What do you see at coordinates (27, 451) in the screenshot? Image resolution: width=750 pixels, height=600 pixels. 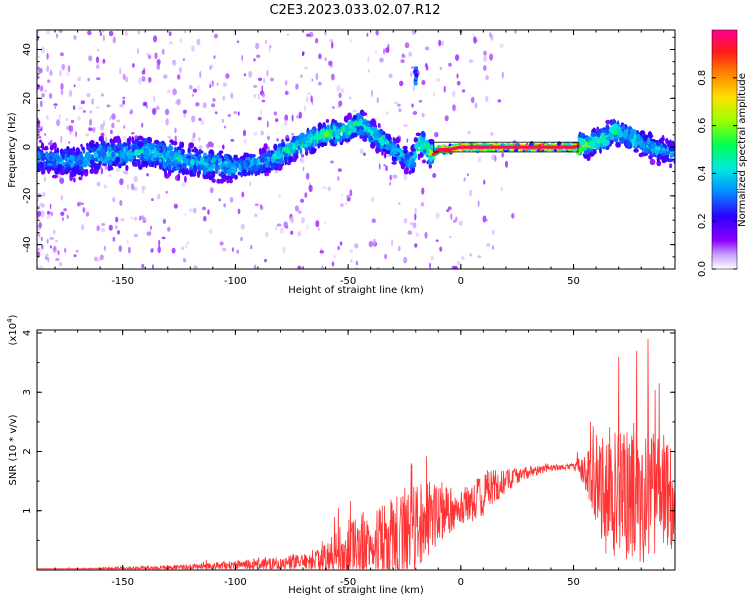 I see `y-tick-label: 2` at bounding box center [27, 451].